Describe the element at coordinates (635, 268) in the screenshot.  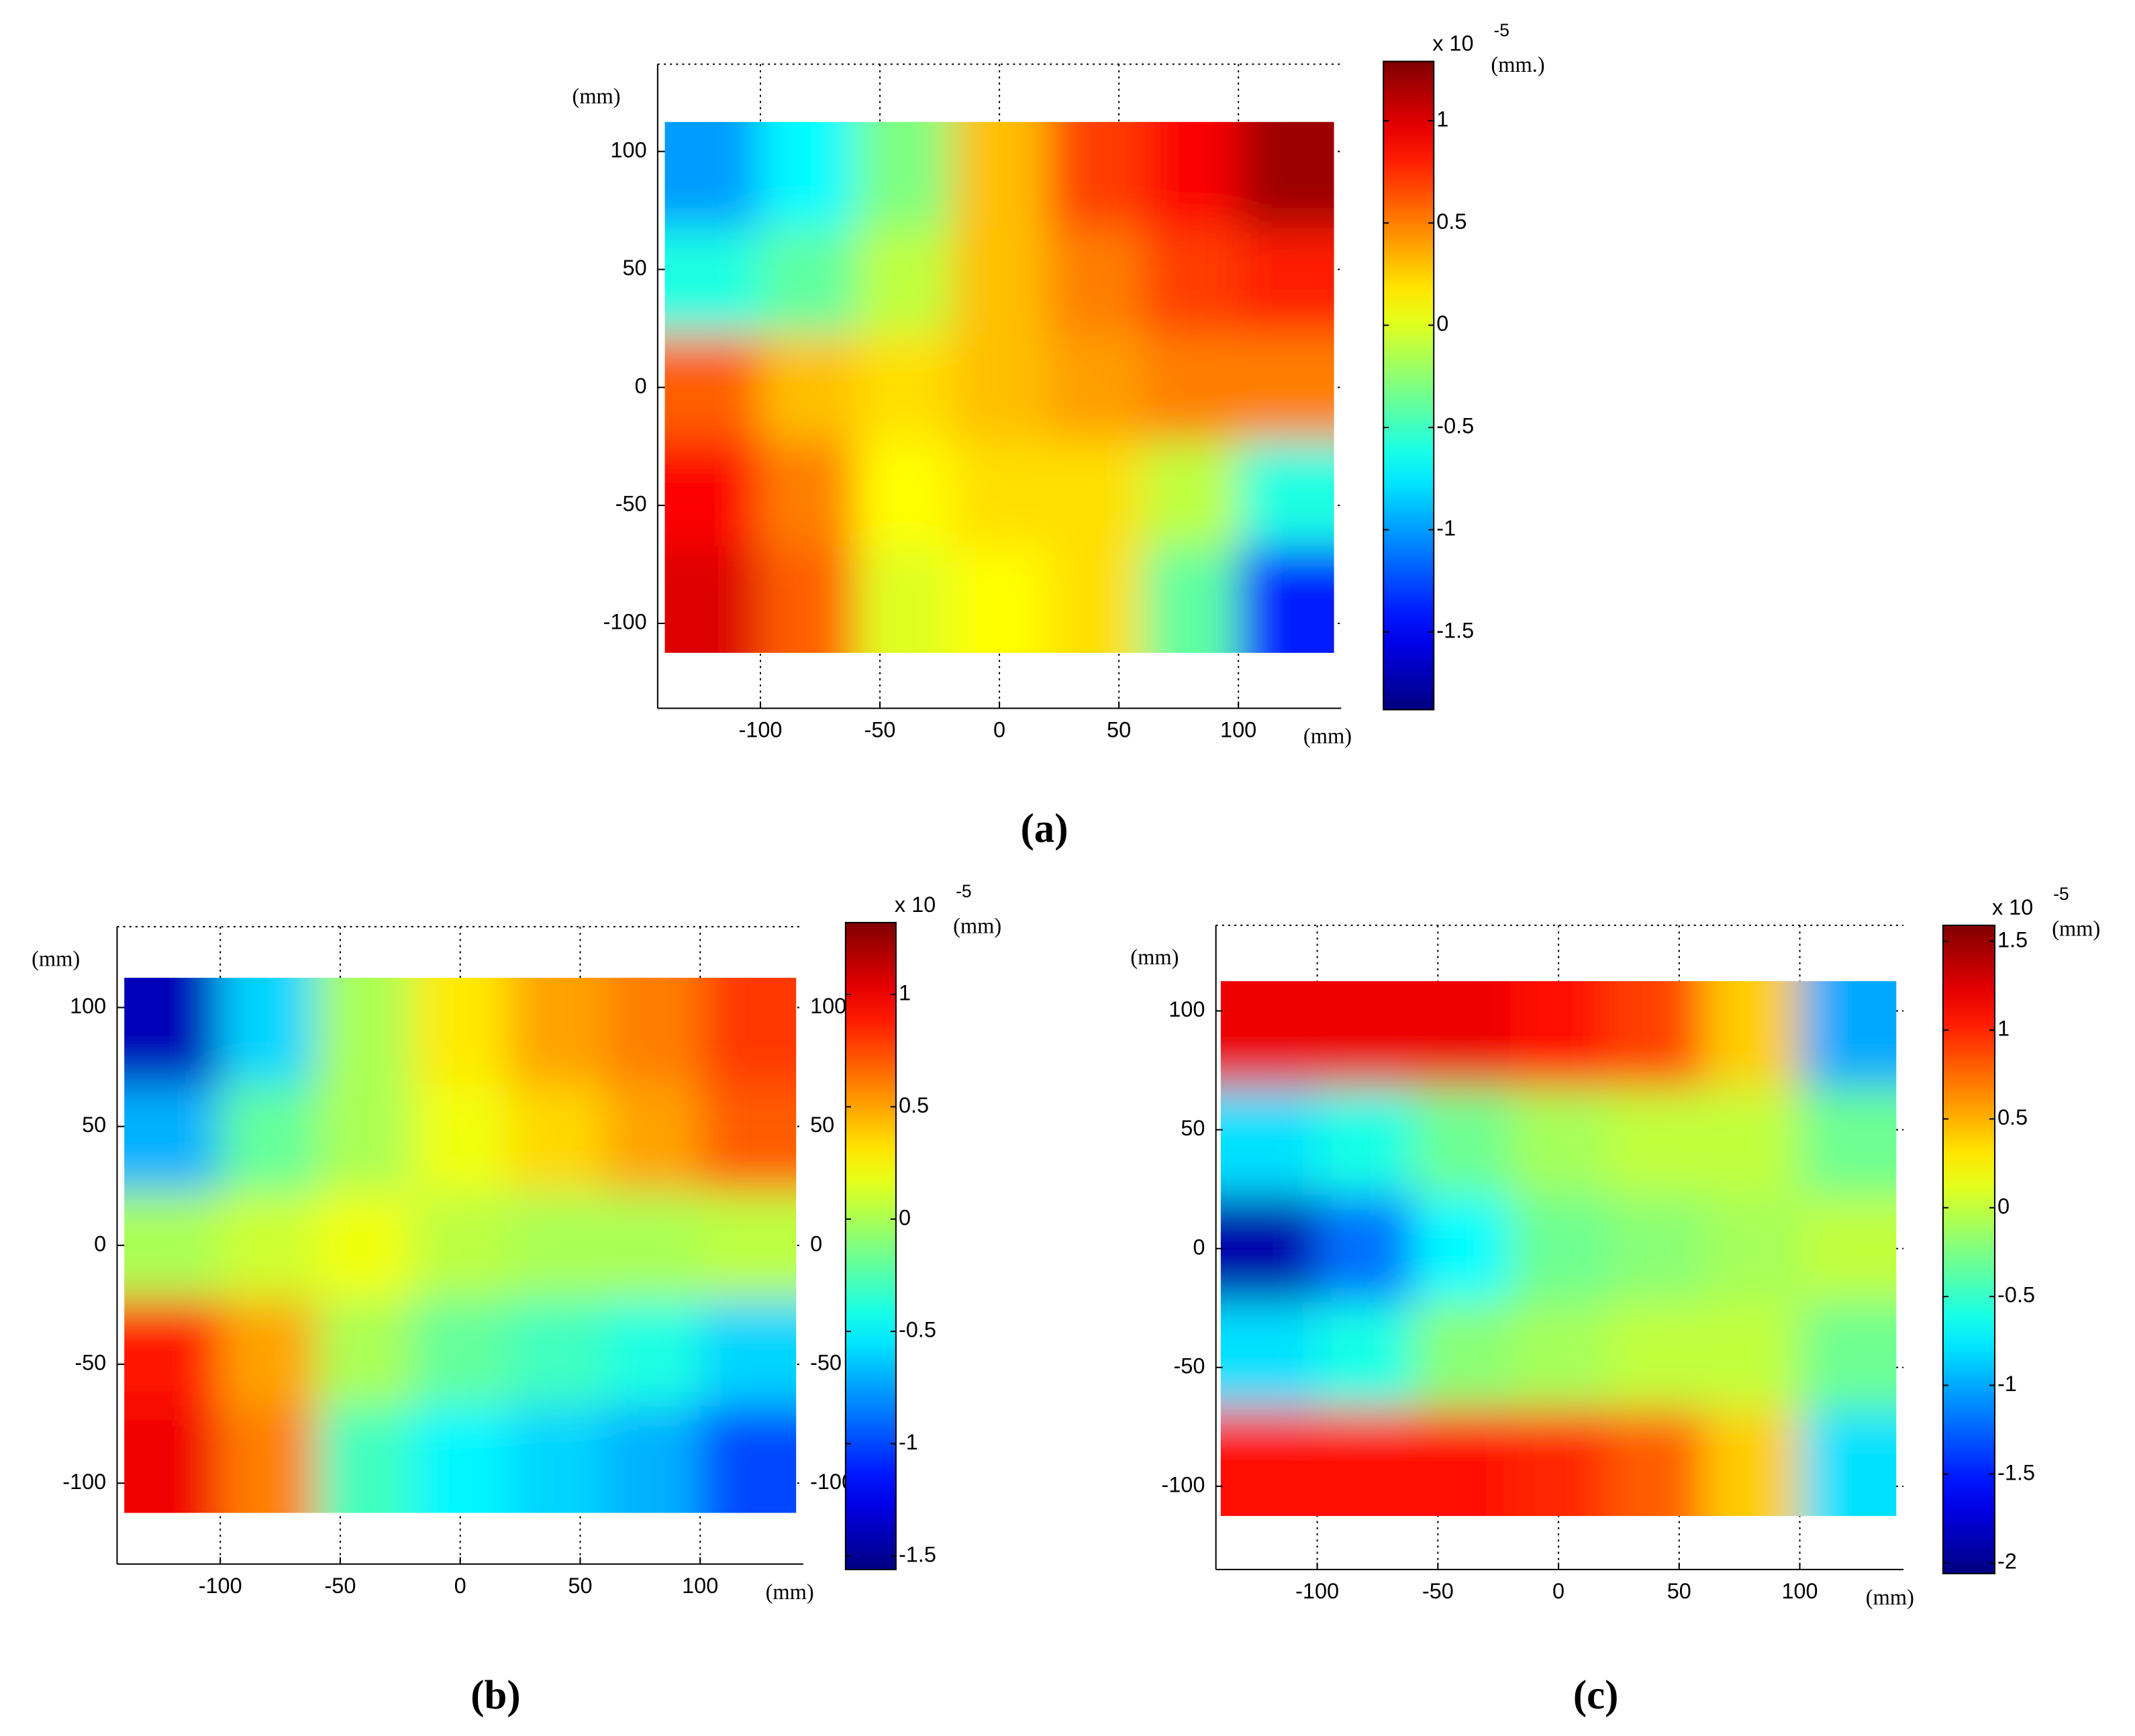
I see `y-tick-label: 50` at that location.